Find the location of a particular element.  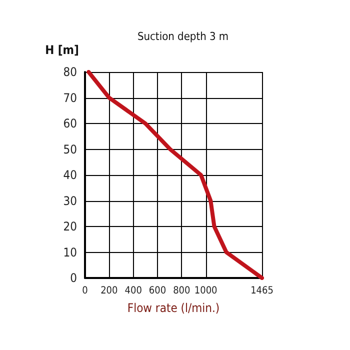

x-axis-title: Flow rate (l/min.) is located at coordinates (173, 308).